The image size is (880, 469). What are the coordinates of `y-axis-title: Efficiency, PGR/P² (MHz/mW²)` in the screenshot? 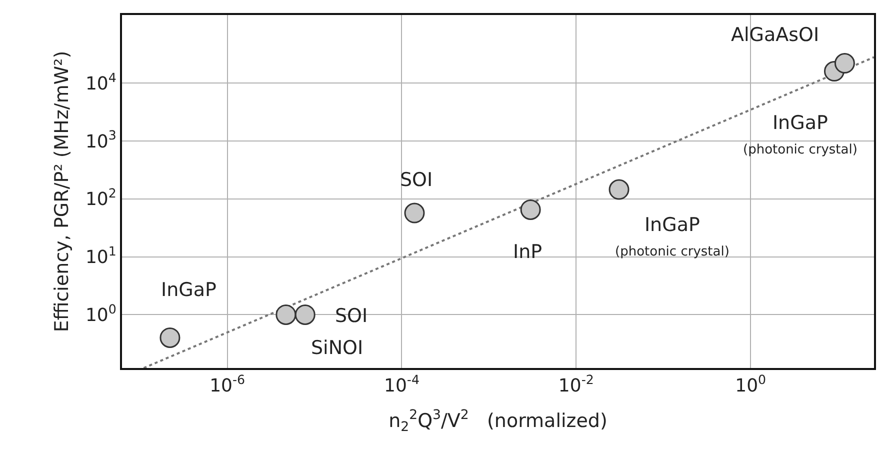 It's located at (61, 191).